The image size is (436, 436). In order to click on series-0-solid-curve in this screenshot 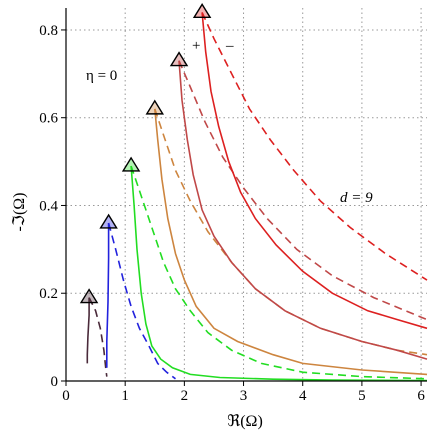, I will do `click(88, 330)`.